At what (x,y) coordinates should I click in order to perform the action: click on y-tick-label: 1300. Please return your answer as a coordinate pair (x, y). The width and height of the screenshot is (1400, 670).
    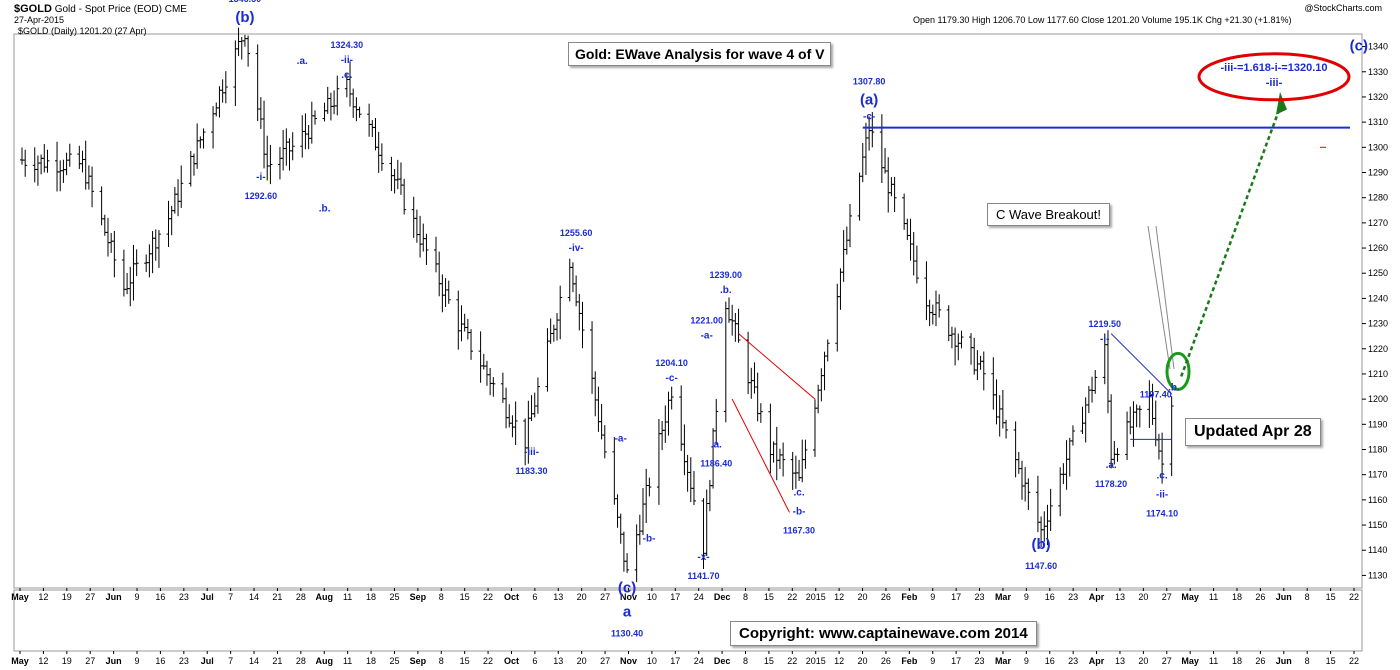
    Looking at the image, I should click on (1378, 147).